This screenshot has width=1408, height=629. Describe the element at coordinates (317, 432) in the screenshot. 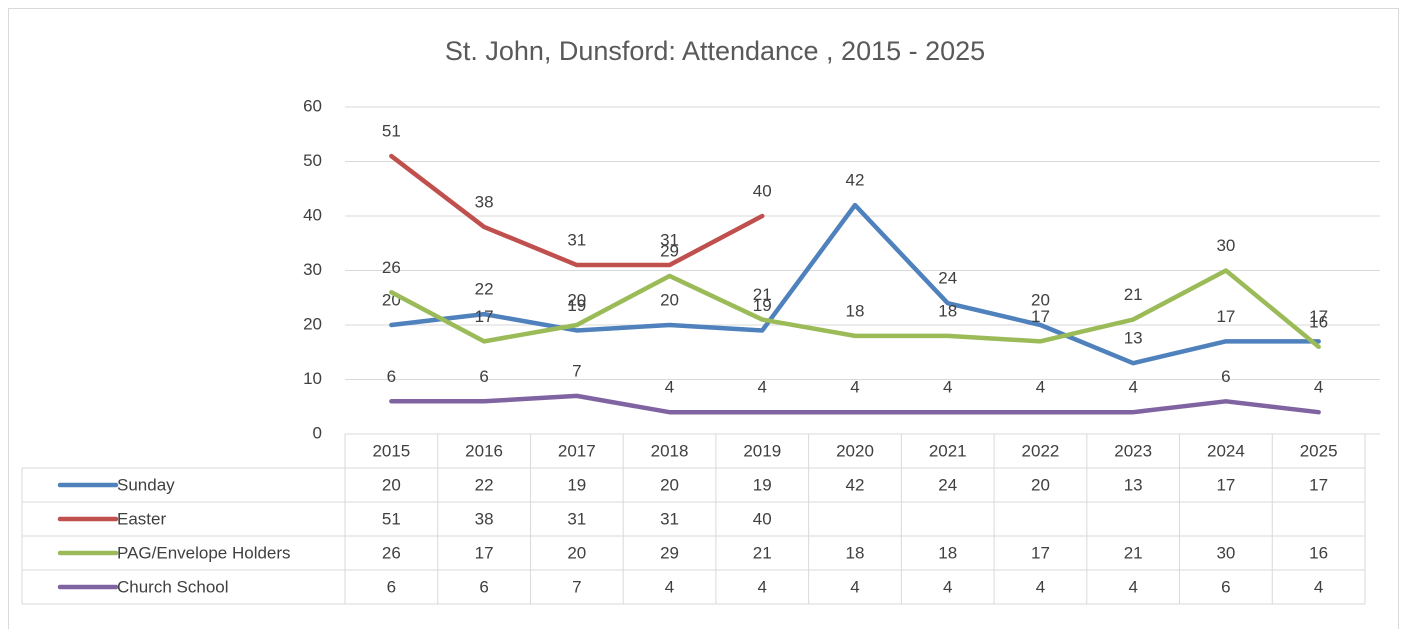

I see `y-tick-label: 0` at that location.